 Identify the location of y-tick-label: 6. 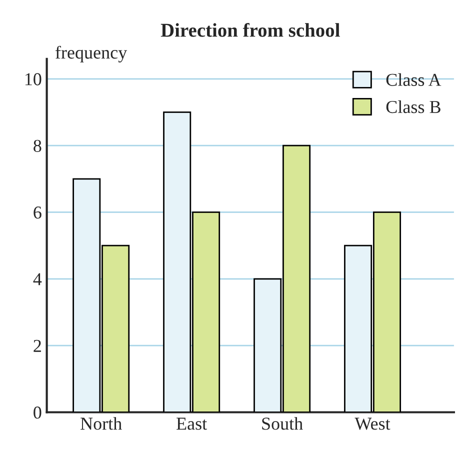
(38, 212).